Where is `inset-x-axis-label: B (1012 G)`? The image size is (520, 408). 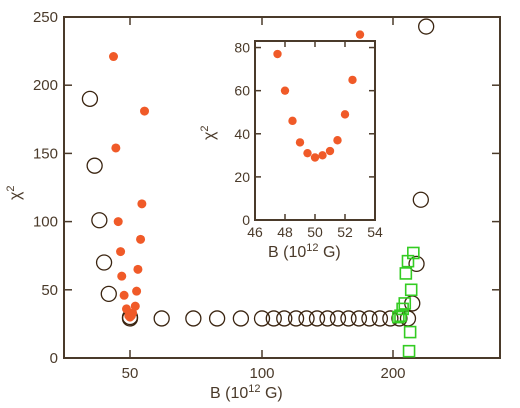 inset-x-axis-label: B (1012 G) is located at coordinates (304, 251).